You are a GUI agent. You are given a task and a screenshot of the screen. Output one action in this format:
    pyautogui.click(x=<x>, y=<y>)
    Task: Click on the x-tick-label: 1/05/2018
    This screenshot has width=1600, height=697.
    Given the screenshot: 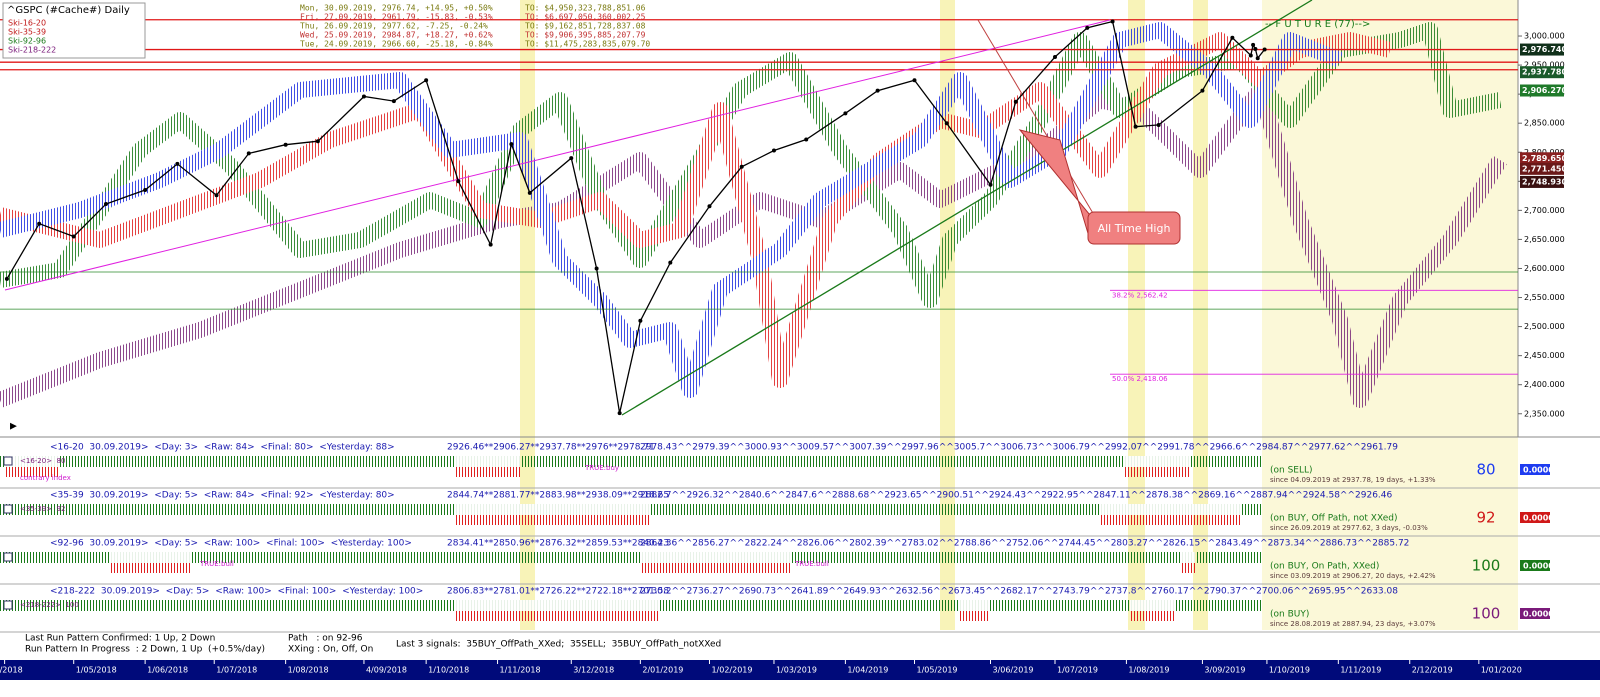 What is the action you would take?
    pyautogui.click(x=96, y=670)
    